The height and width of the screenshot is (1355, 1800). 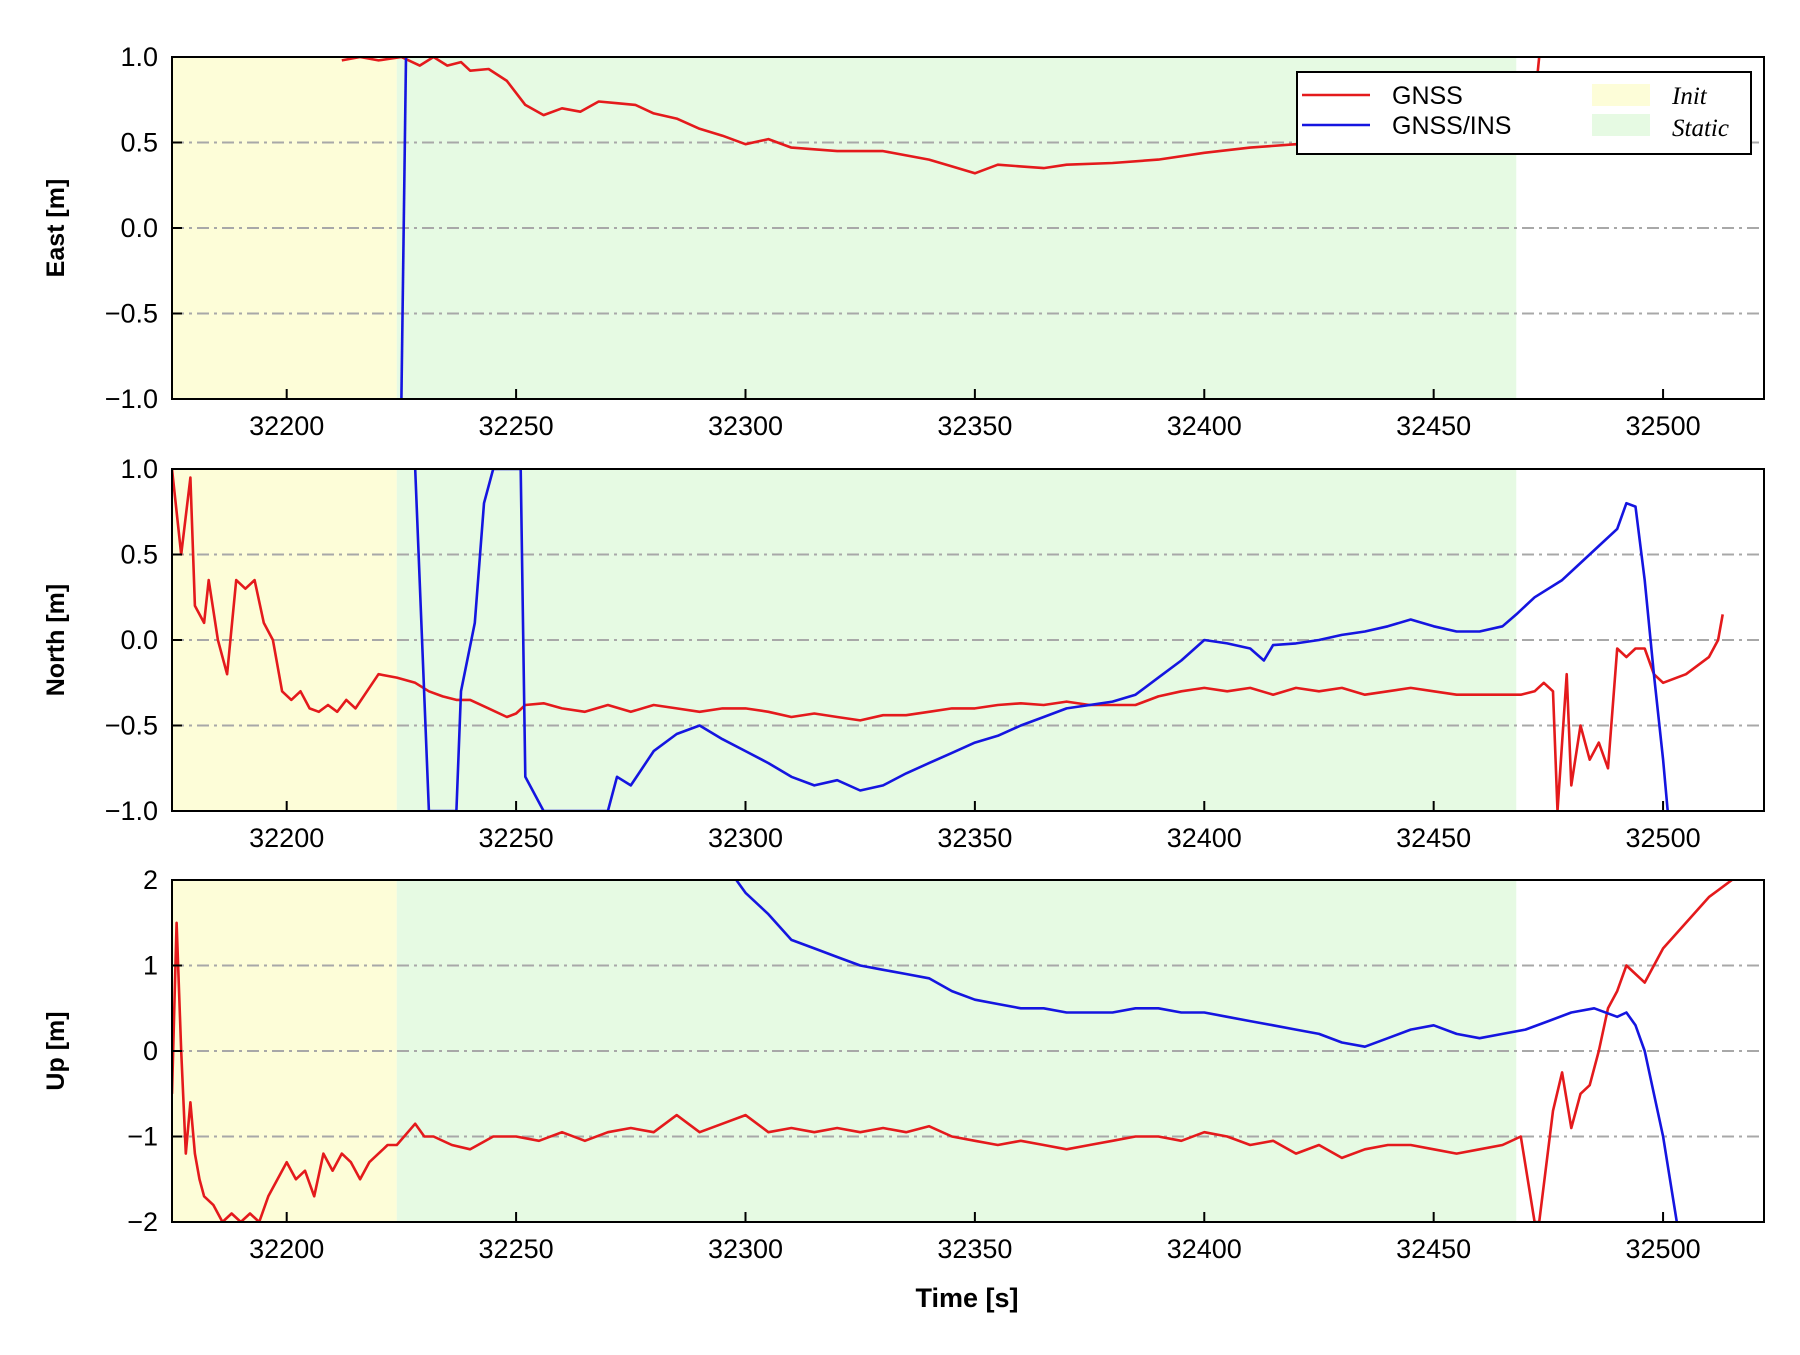 What do you see at coordinates (56, 228) in the screenshot?
I see `east-y-axis-label: East [m]` at bounding box center [56, 228].